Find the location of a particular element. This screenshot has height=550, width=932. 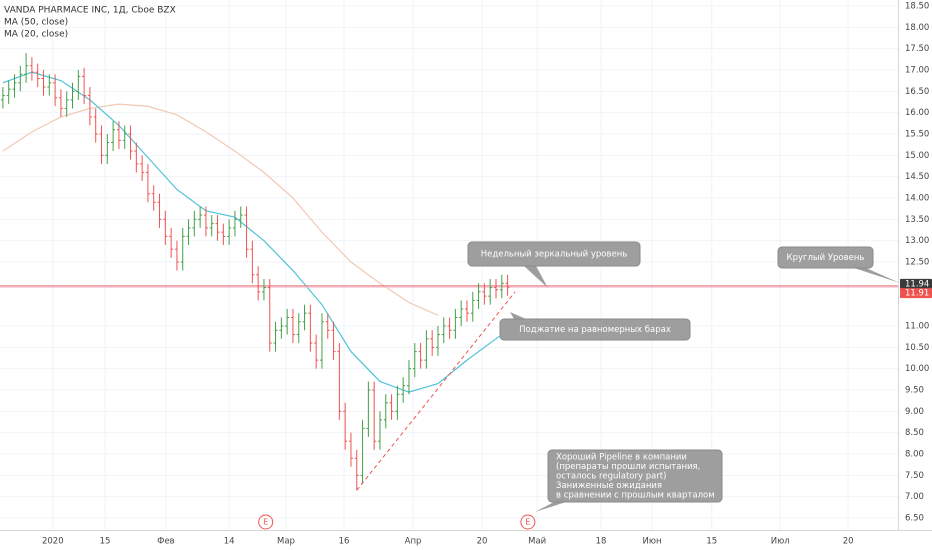

callout-text: (препараты прошли испытания, is located at coordinates (628, 467).